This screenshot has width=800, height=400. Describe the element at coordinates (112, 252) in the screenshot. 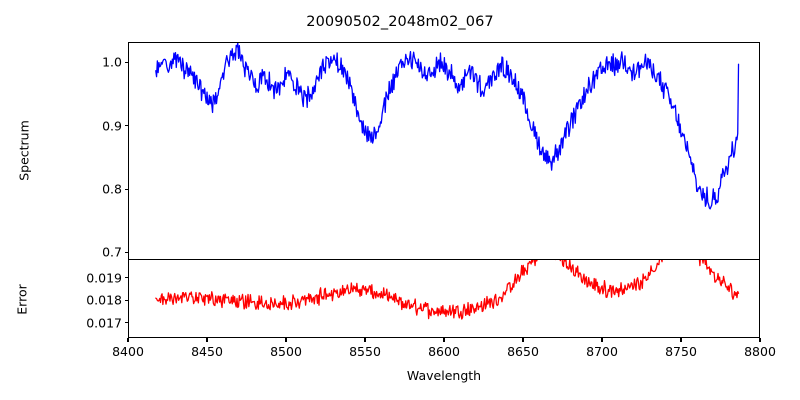

I see `y-tick-label: 0.7` at that location.